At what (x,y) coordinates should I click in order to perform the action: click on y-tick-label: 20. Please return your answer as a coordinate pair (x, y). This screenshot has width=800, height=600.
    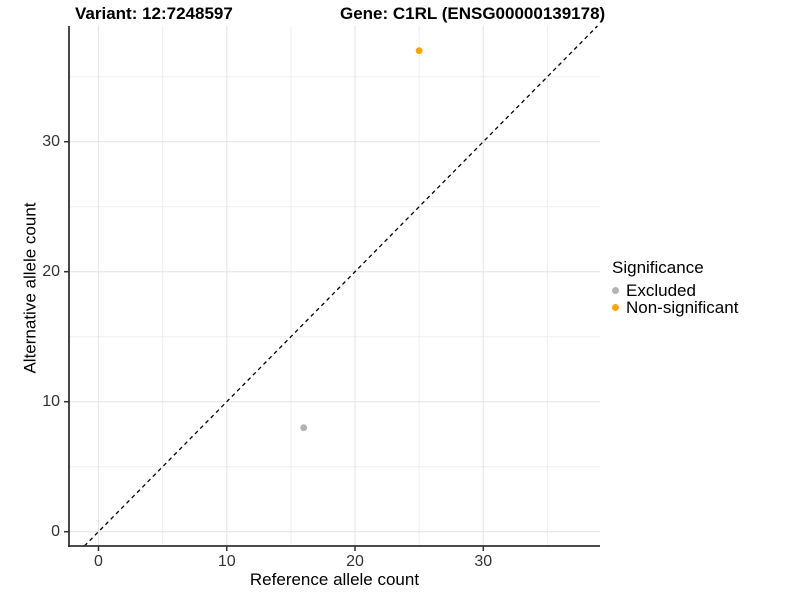
    Looking at the image, I should click on (51, 271).